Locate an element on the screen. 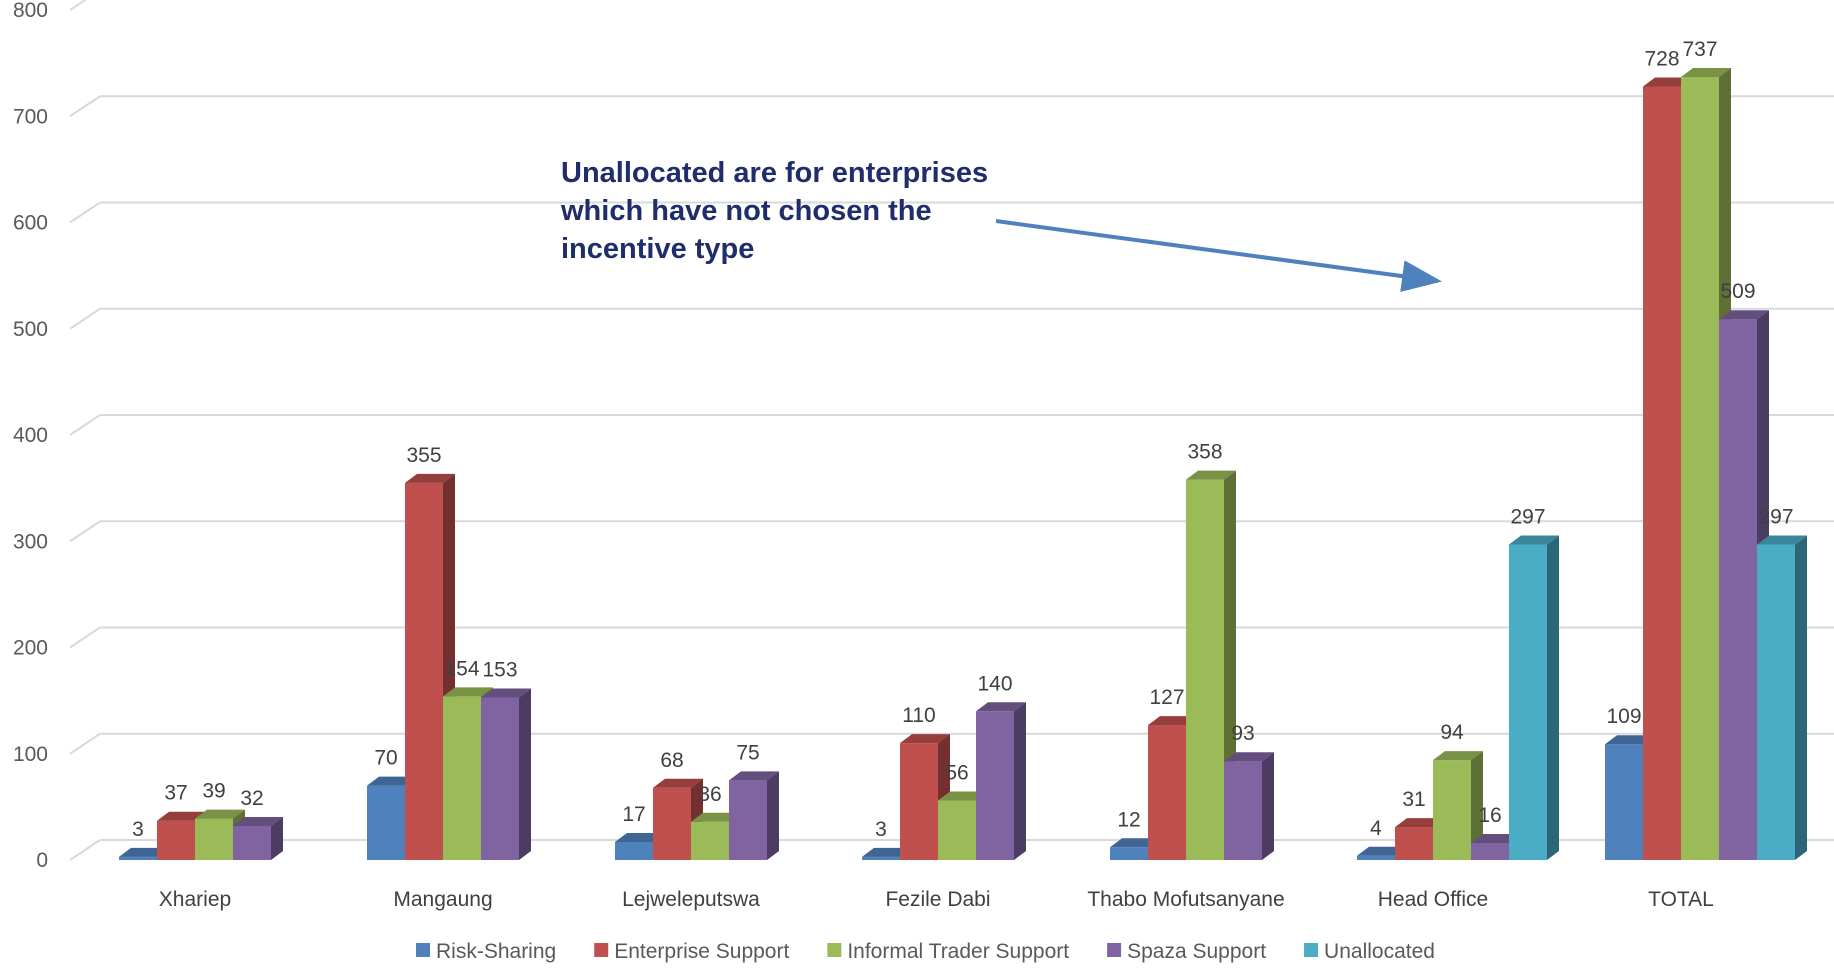 This screenshot has width=1834, height=968. data-label: 94 is located at coordinates (1452, 732).